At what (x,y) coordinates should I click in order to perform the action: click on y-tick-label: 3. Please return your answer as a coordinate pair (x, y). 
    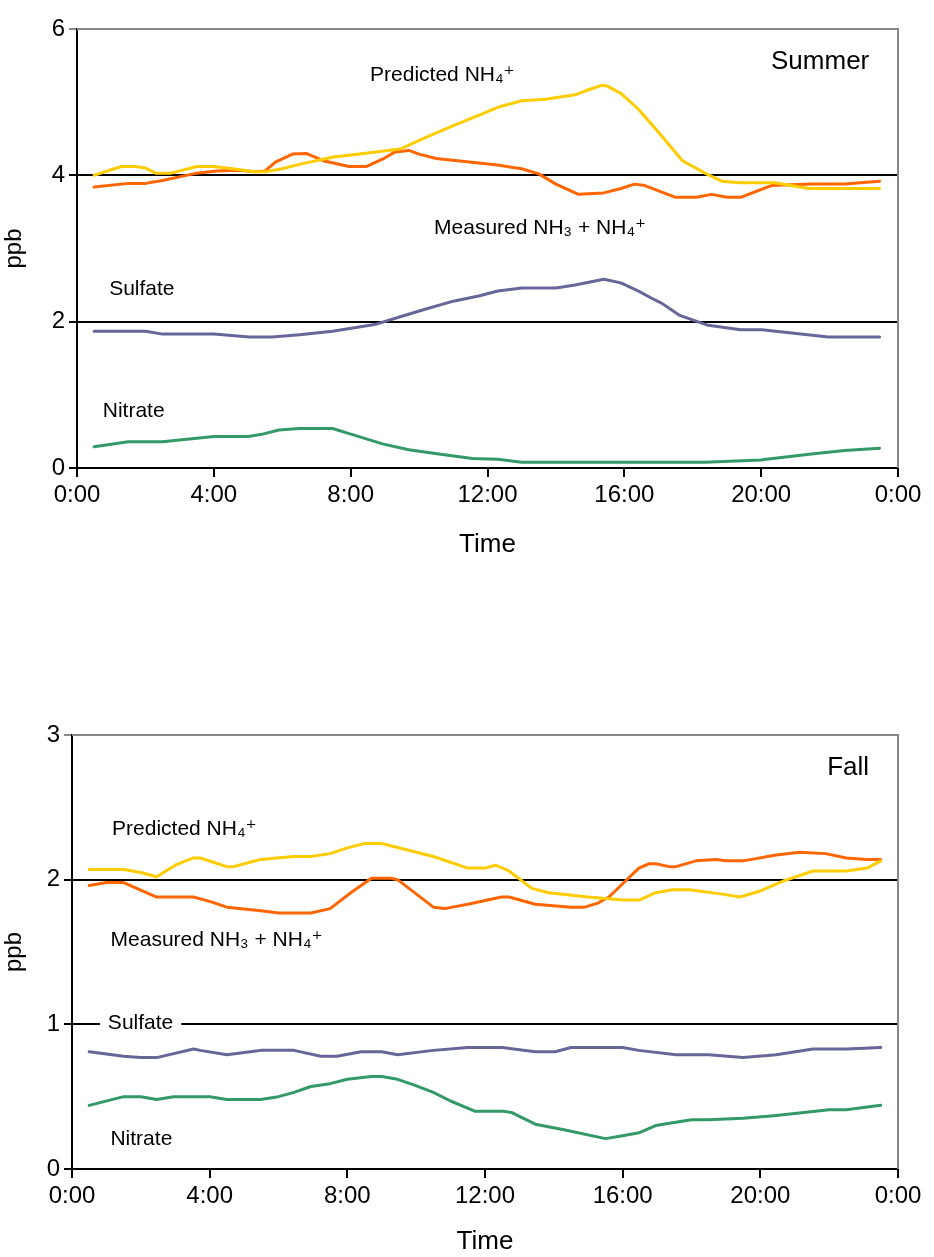
    Looking at the image, I should click on (53, 733).